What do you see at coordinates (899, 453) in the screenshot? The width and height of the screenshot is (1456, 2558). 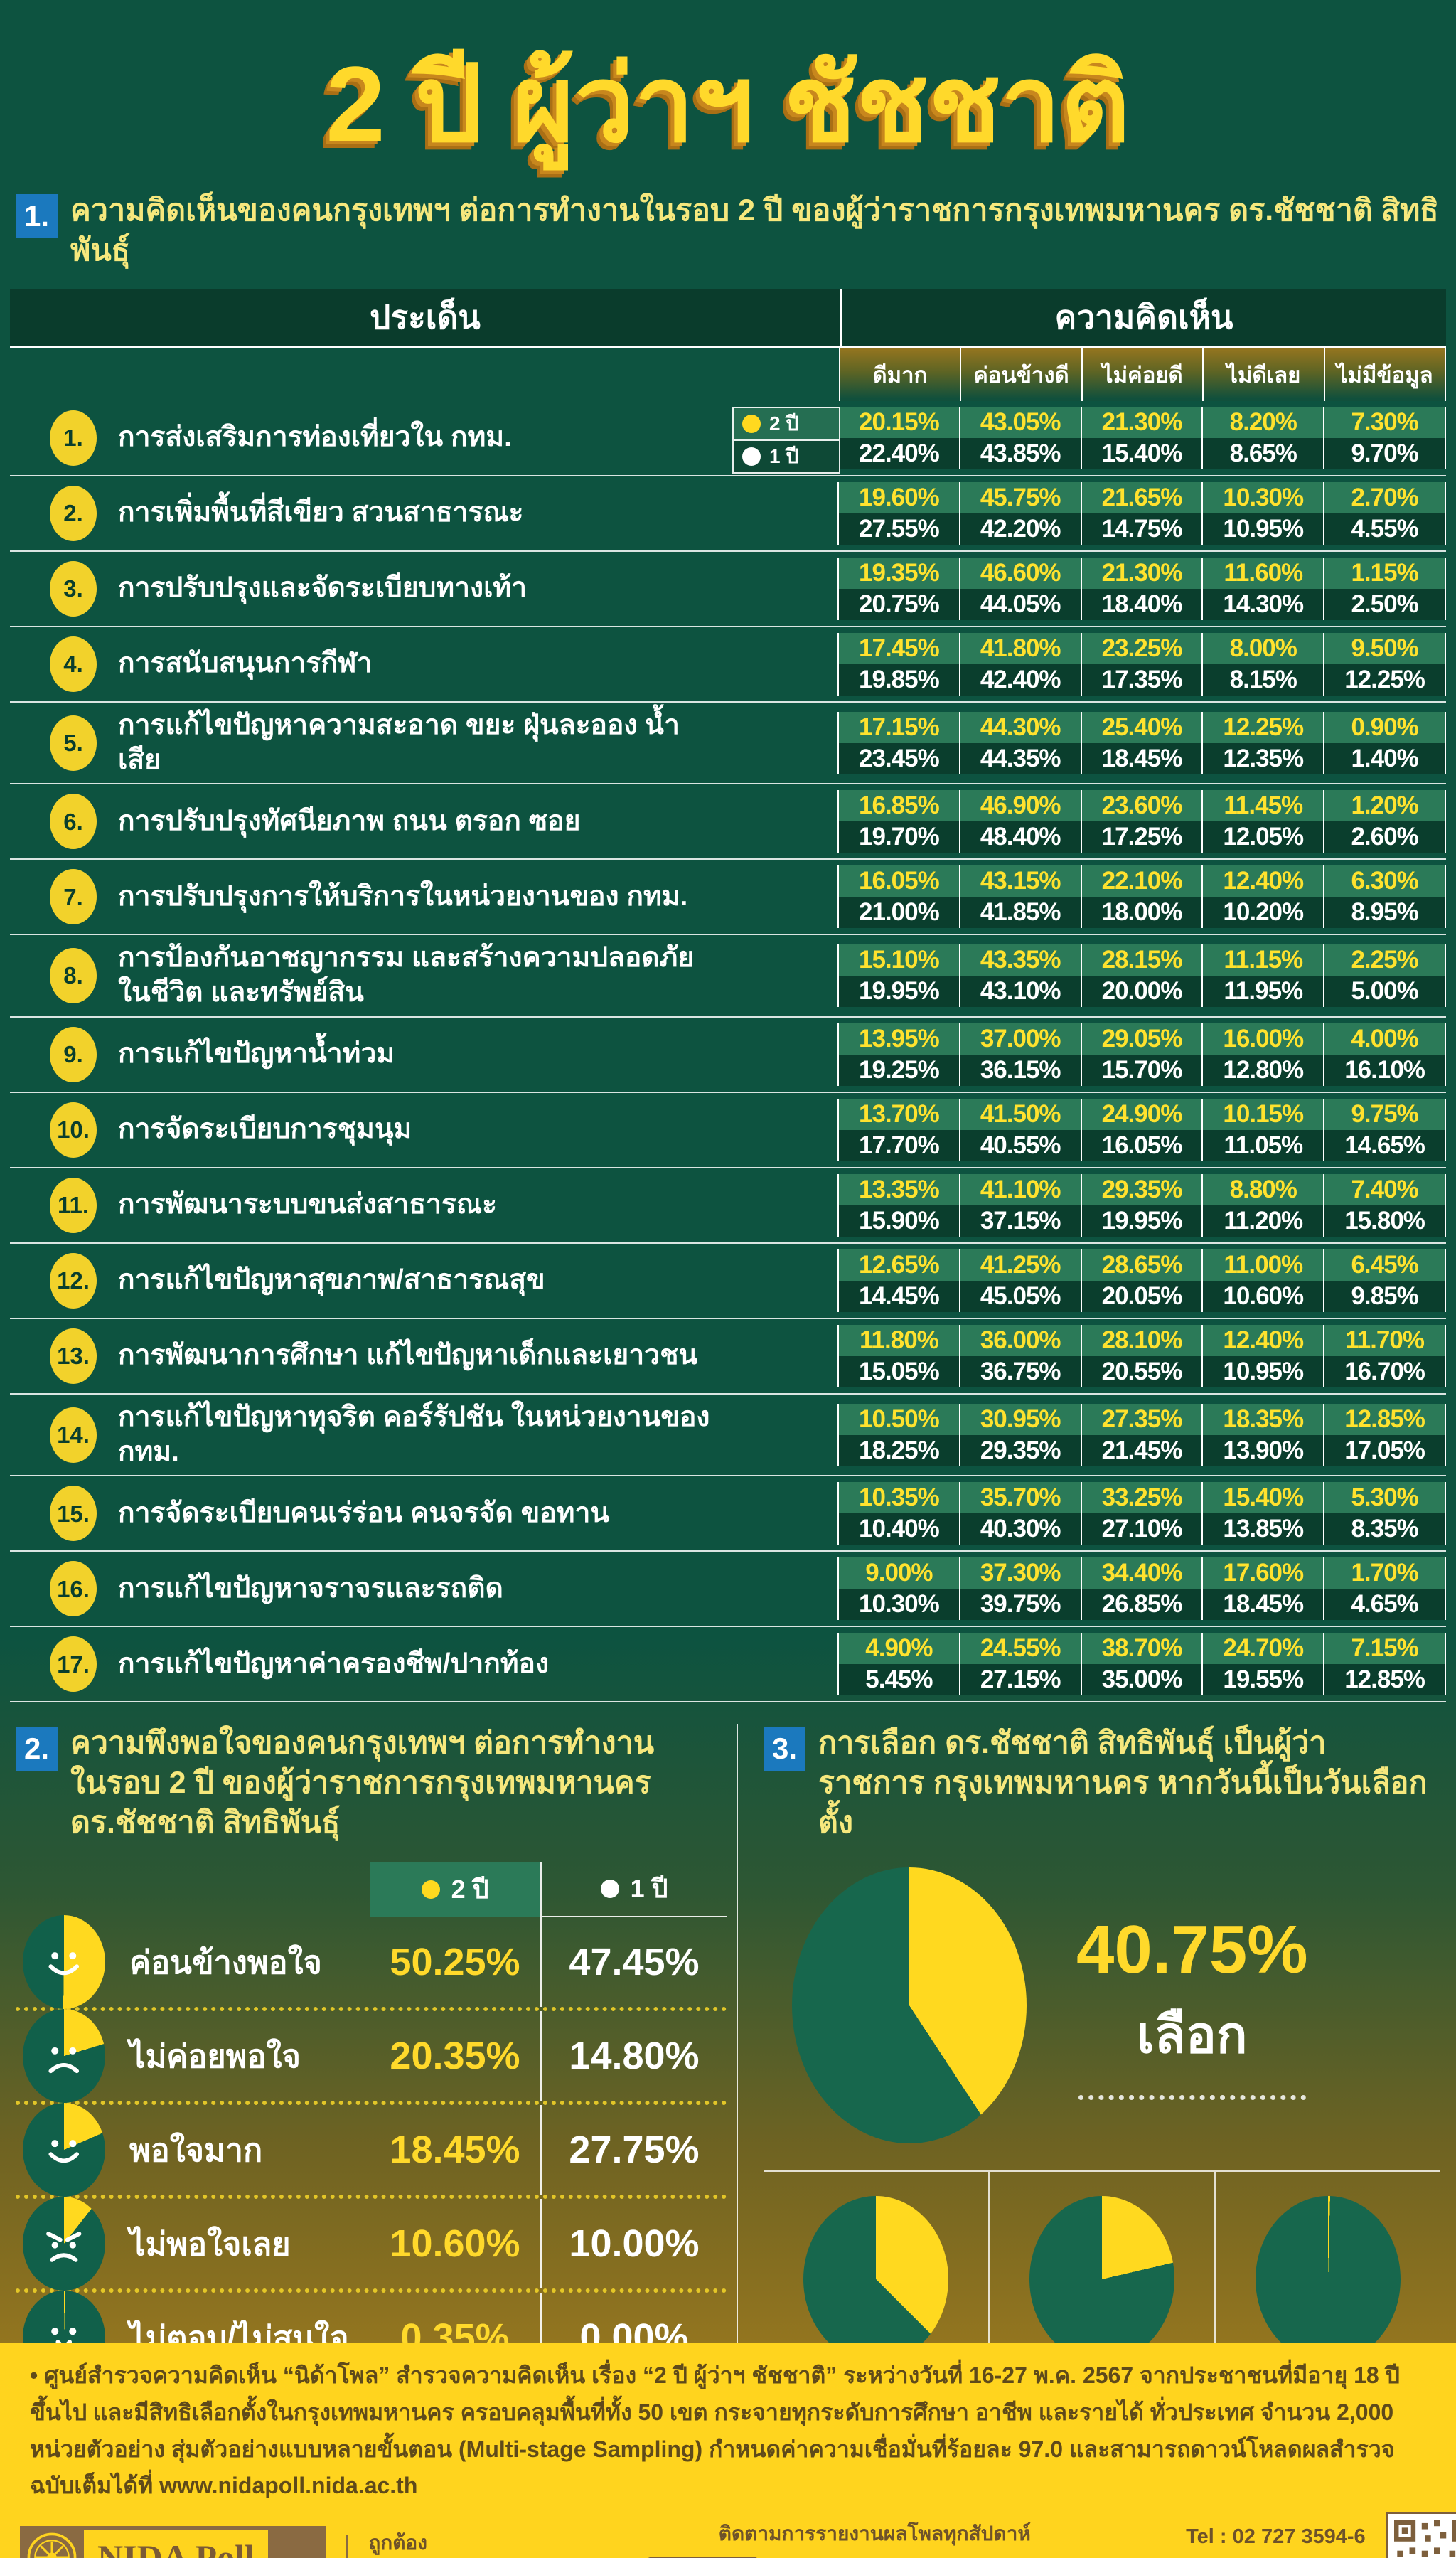 I see `value-cell-1yr: 22.40%` at bounding box center [899, 453].